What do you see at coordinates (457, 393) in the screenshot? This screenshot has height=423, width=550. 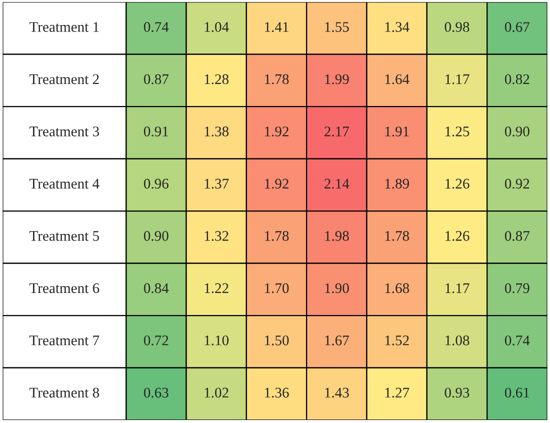 I see `data-label: 0.93` at bounding box center [457, 393].